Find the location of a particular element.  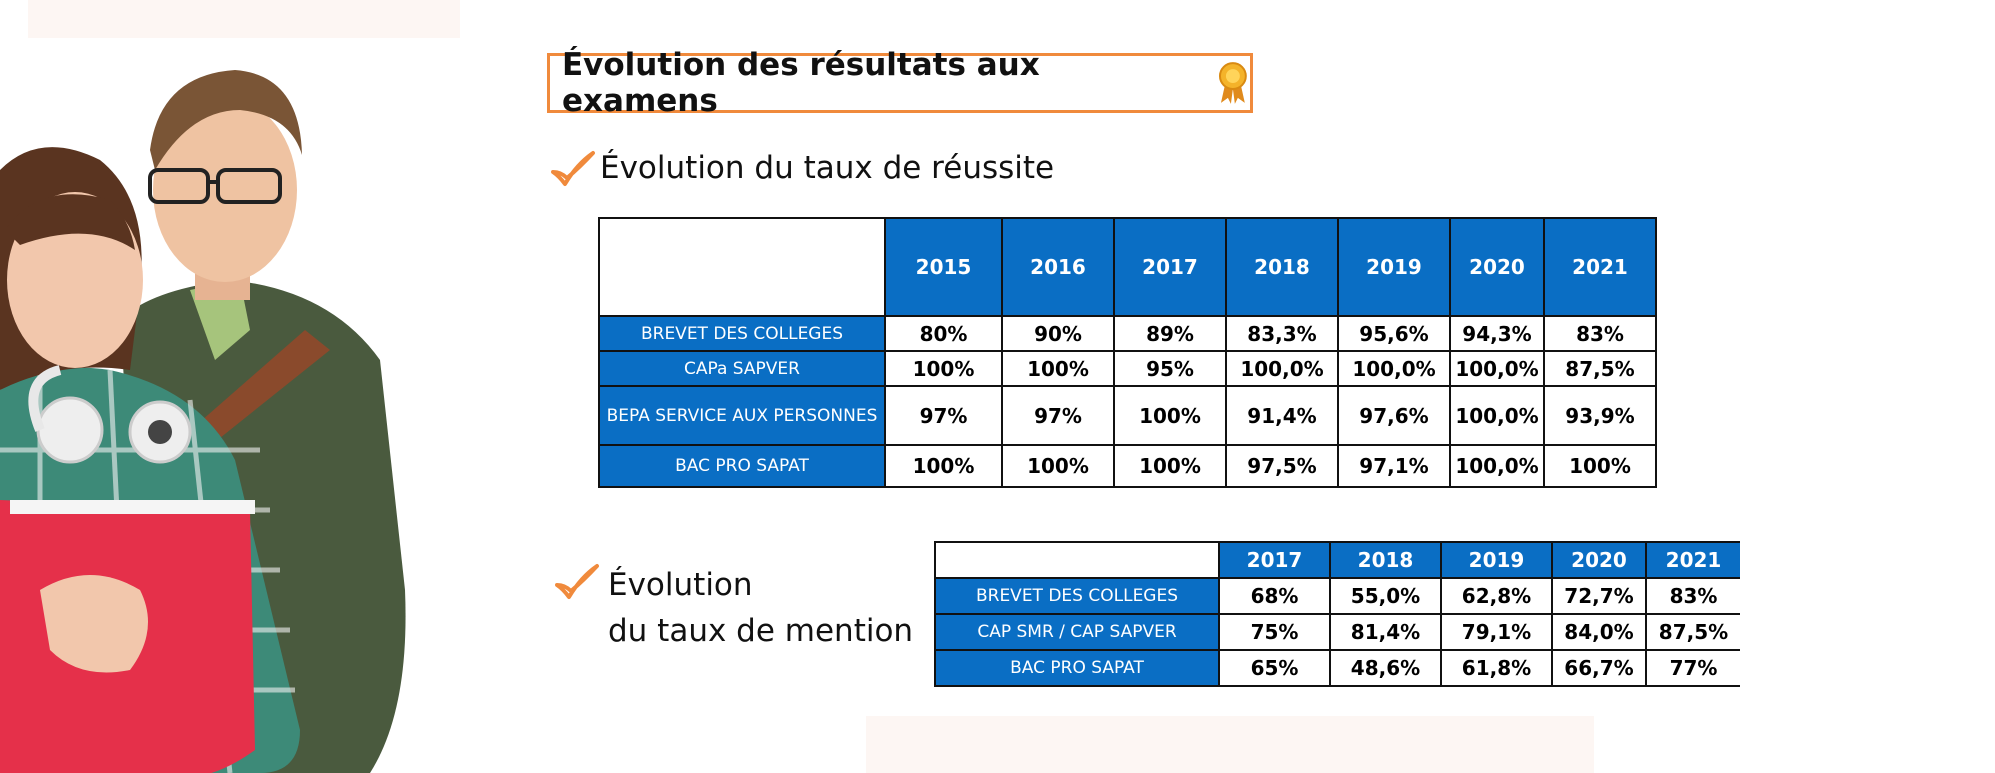

table-row: BAC PRO SAPAT 65% 48,6% 61,8% 66,7% 77% is located at coordinates (1337, 668).